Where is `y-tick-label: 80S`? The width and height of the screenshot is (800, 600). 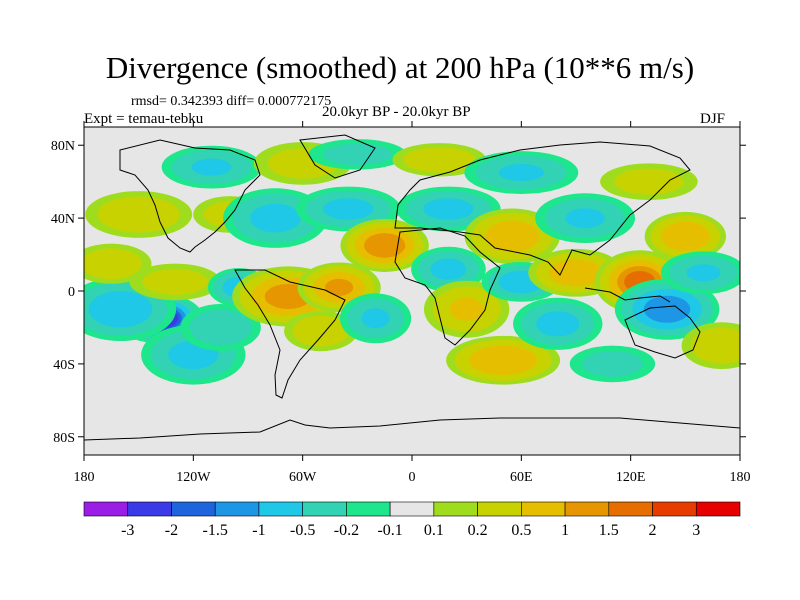 y-tick-label: 80S is located at coordinates (64, 438).